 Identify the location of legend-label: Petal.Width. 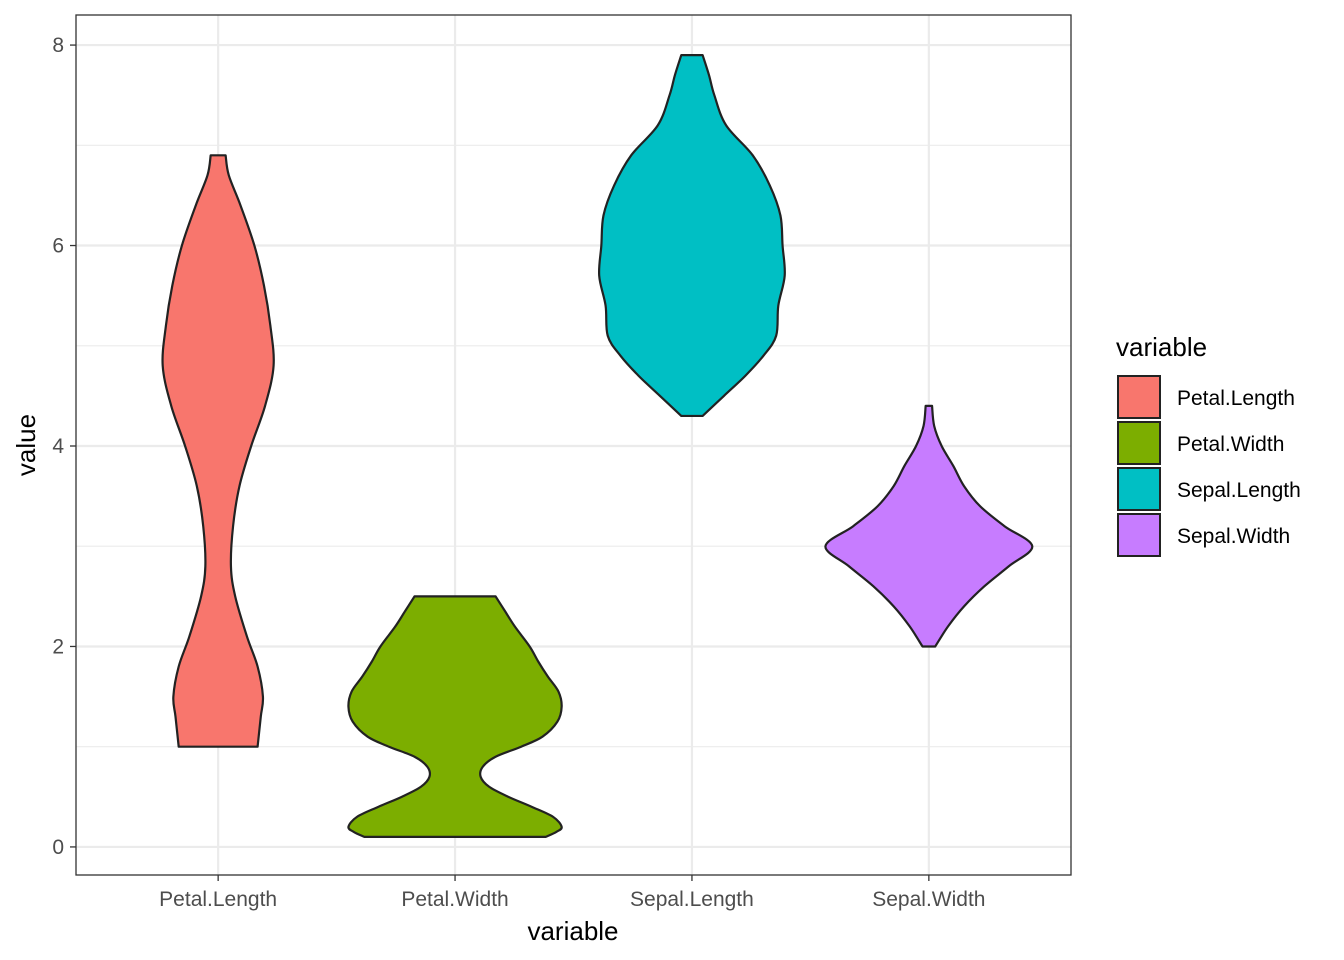
(1230, 444).